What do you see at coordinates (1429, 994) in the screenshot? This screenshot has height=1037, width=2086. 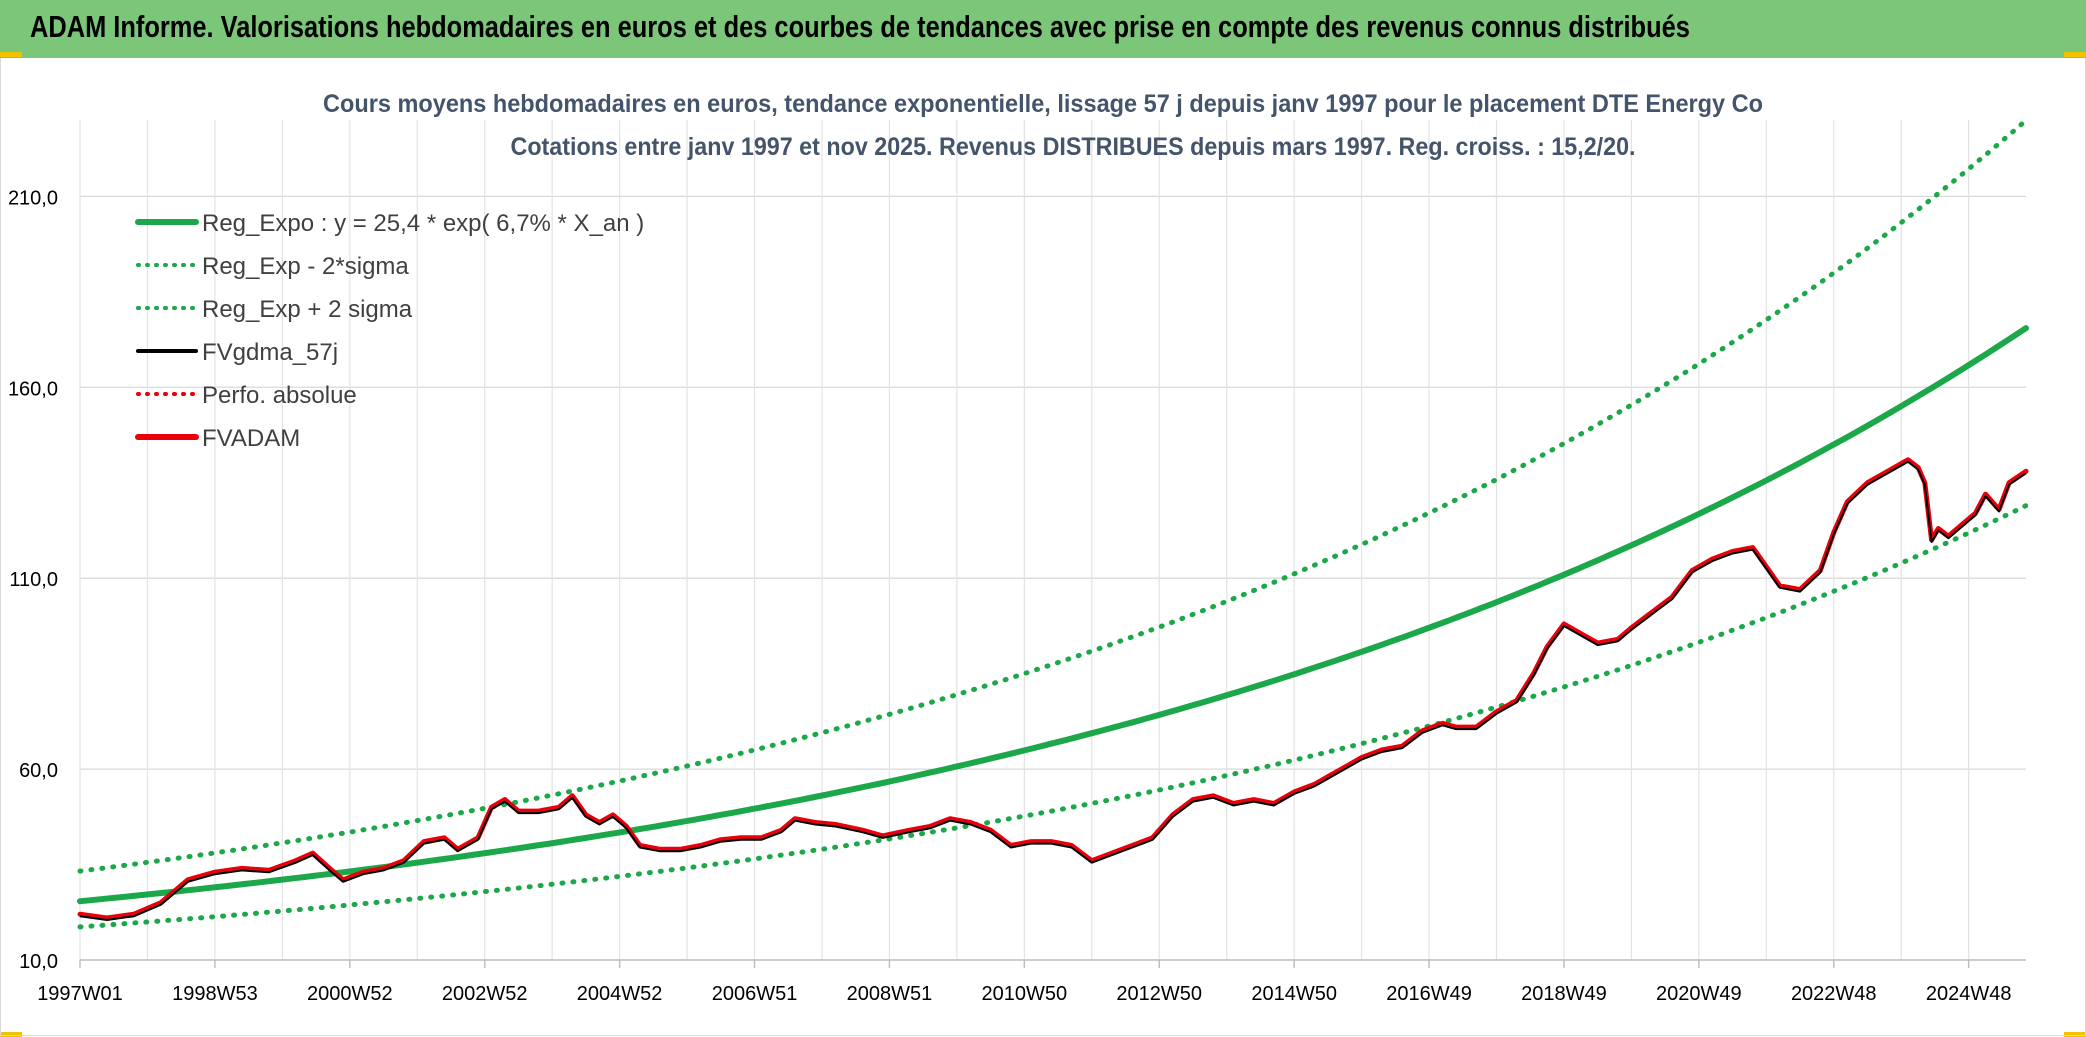 I see `x-tick-label: 2016W49` at bounding box center [1429, 994].